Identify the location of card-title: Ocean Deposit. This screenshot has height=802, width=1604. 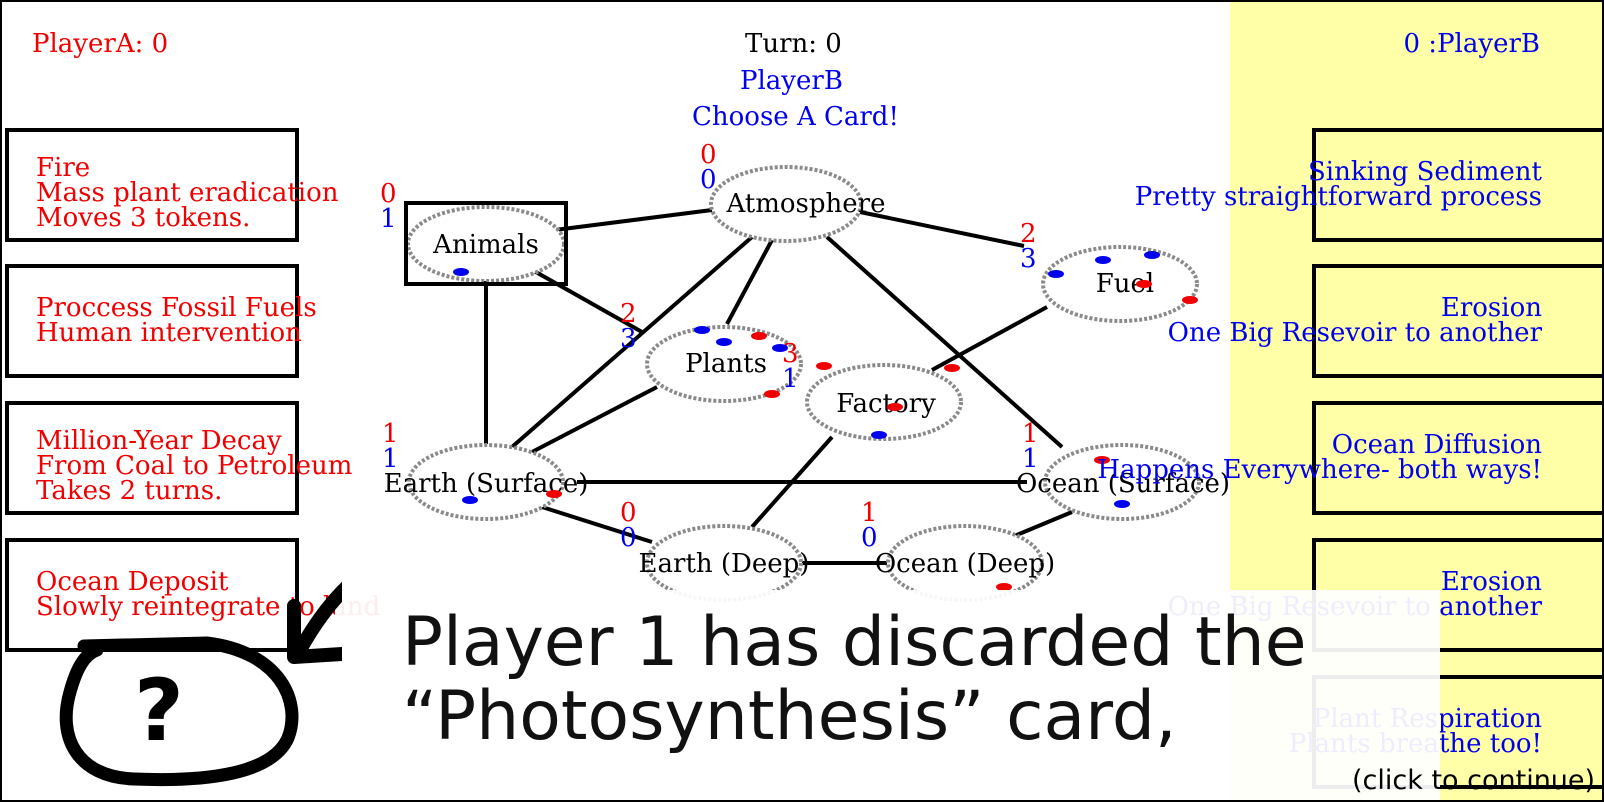
(132, 582).